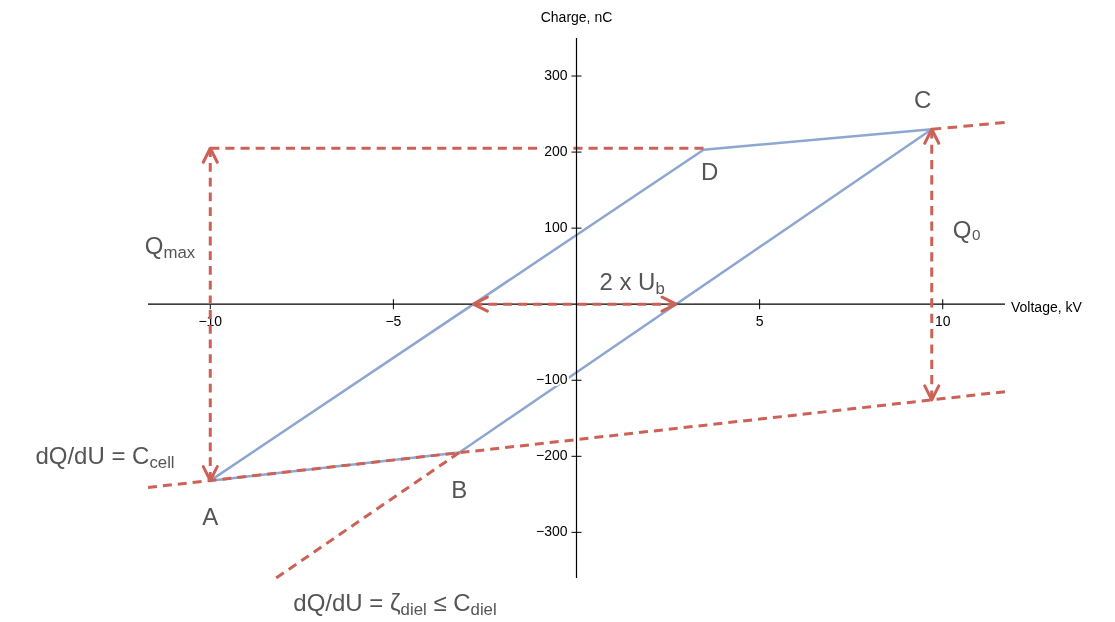 This screenshot has height=622, width=1115. What do you see at coordinates (942, 321) in the screenshot?
I see `x-tick-label: 10` at bounding box center [942, 321].